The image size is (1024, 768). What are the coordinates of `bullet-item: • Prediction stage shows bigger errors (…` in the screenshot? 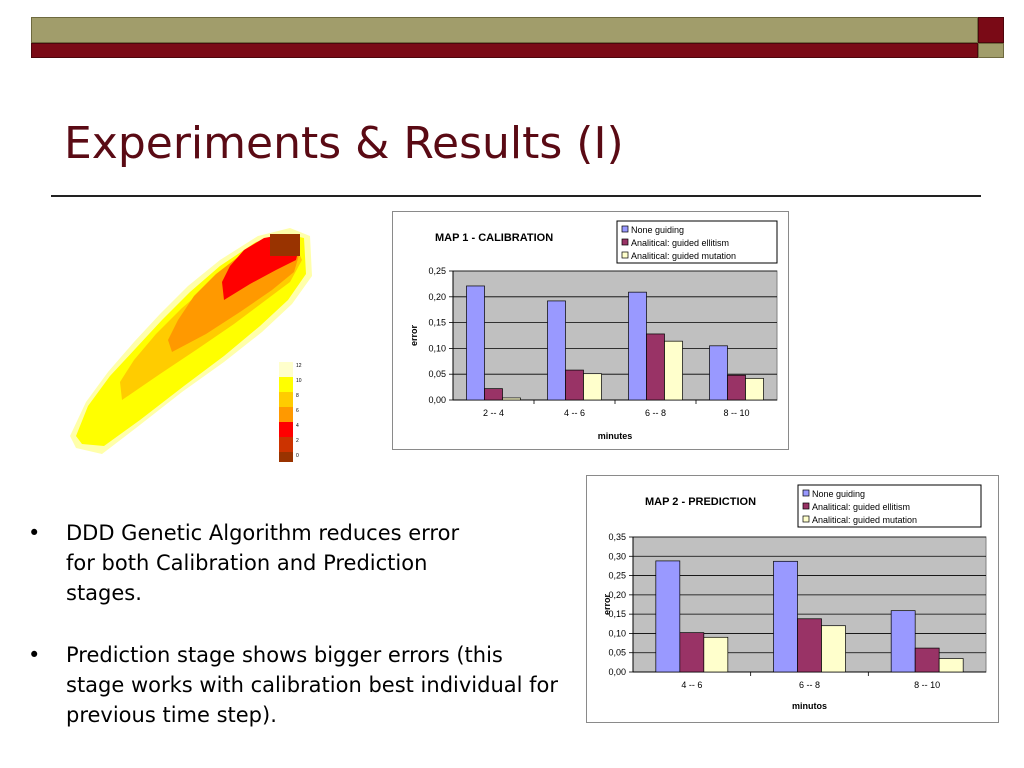 It's located at (297, 685).